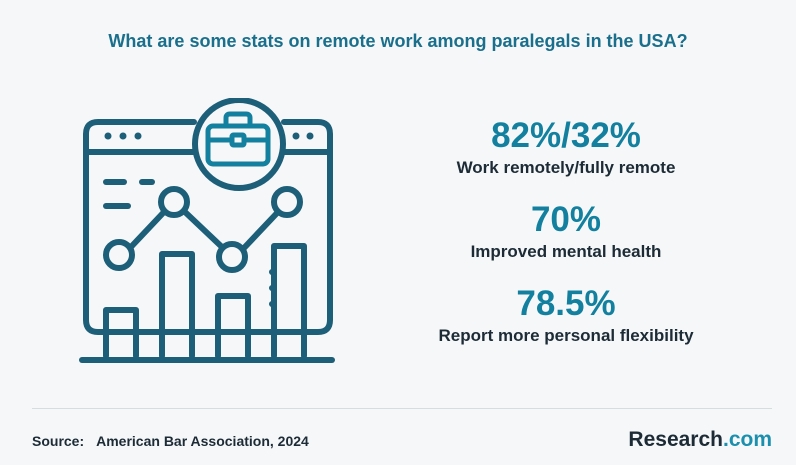  What do you see at coordinates (238, 139) in the screenshot?
I see `briefcase-icon` at bounding box center [238, 139].